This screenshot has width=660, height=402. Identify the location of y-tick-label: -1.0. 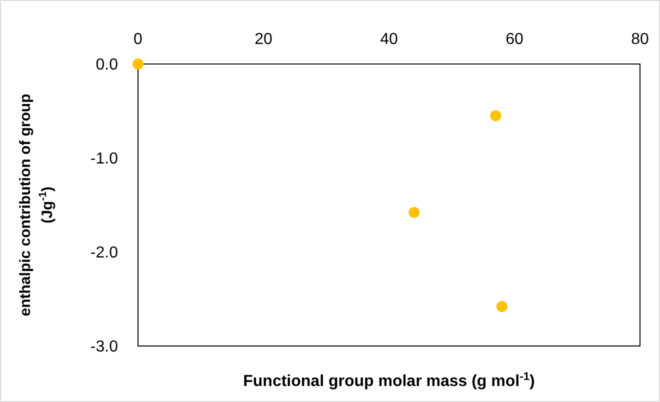
(104, 159).